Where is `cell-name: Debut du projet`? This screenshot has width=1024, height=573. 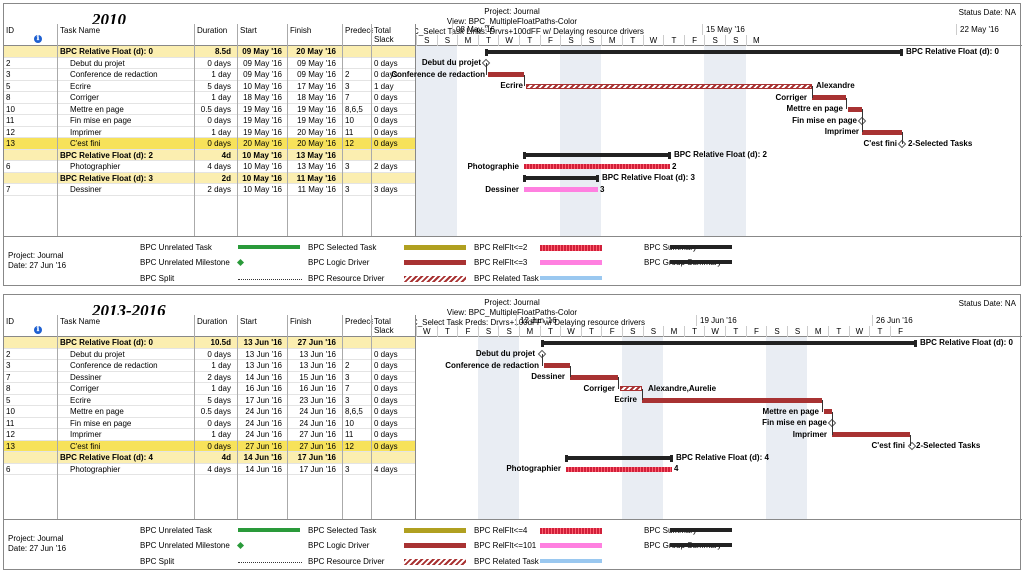
cell-name: Debut du projet is located at coordinates (97, 63).